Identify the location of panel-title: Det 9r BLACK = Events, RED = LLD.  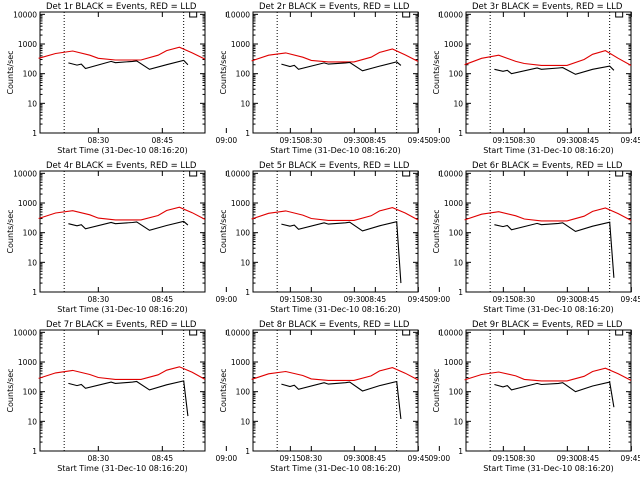
(547, 325).